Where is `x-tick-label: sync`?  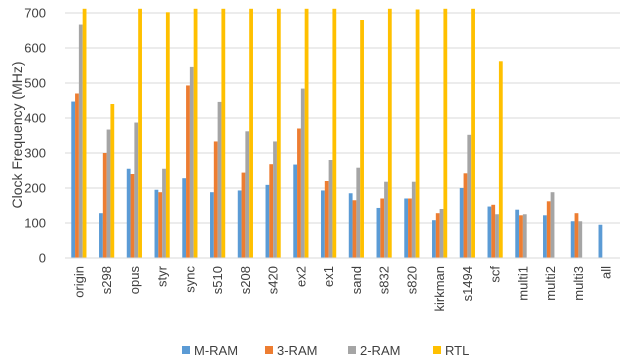 x-tick-label: sync is located at coordinates (189, 279).